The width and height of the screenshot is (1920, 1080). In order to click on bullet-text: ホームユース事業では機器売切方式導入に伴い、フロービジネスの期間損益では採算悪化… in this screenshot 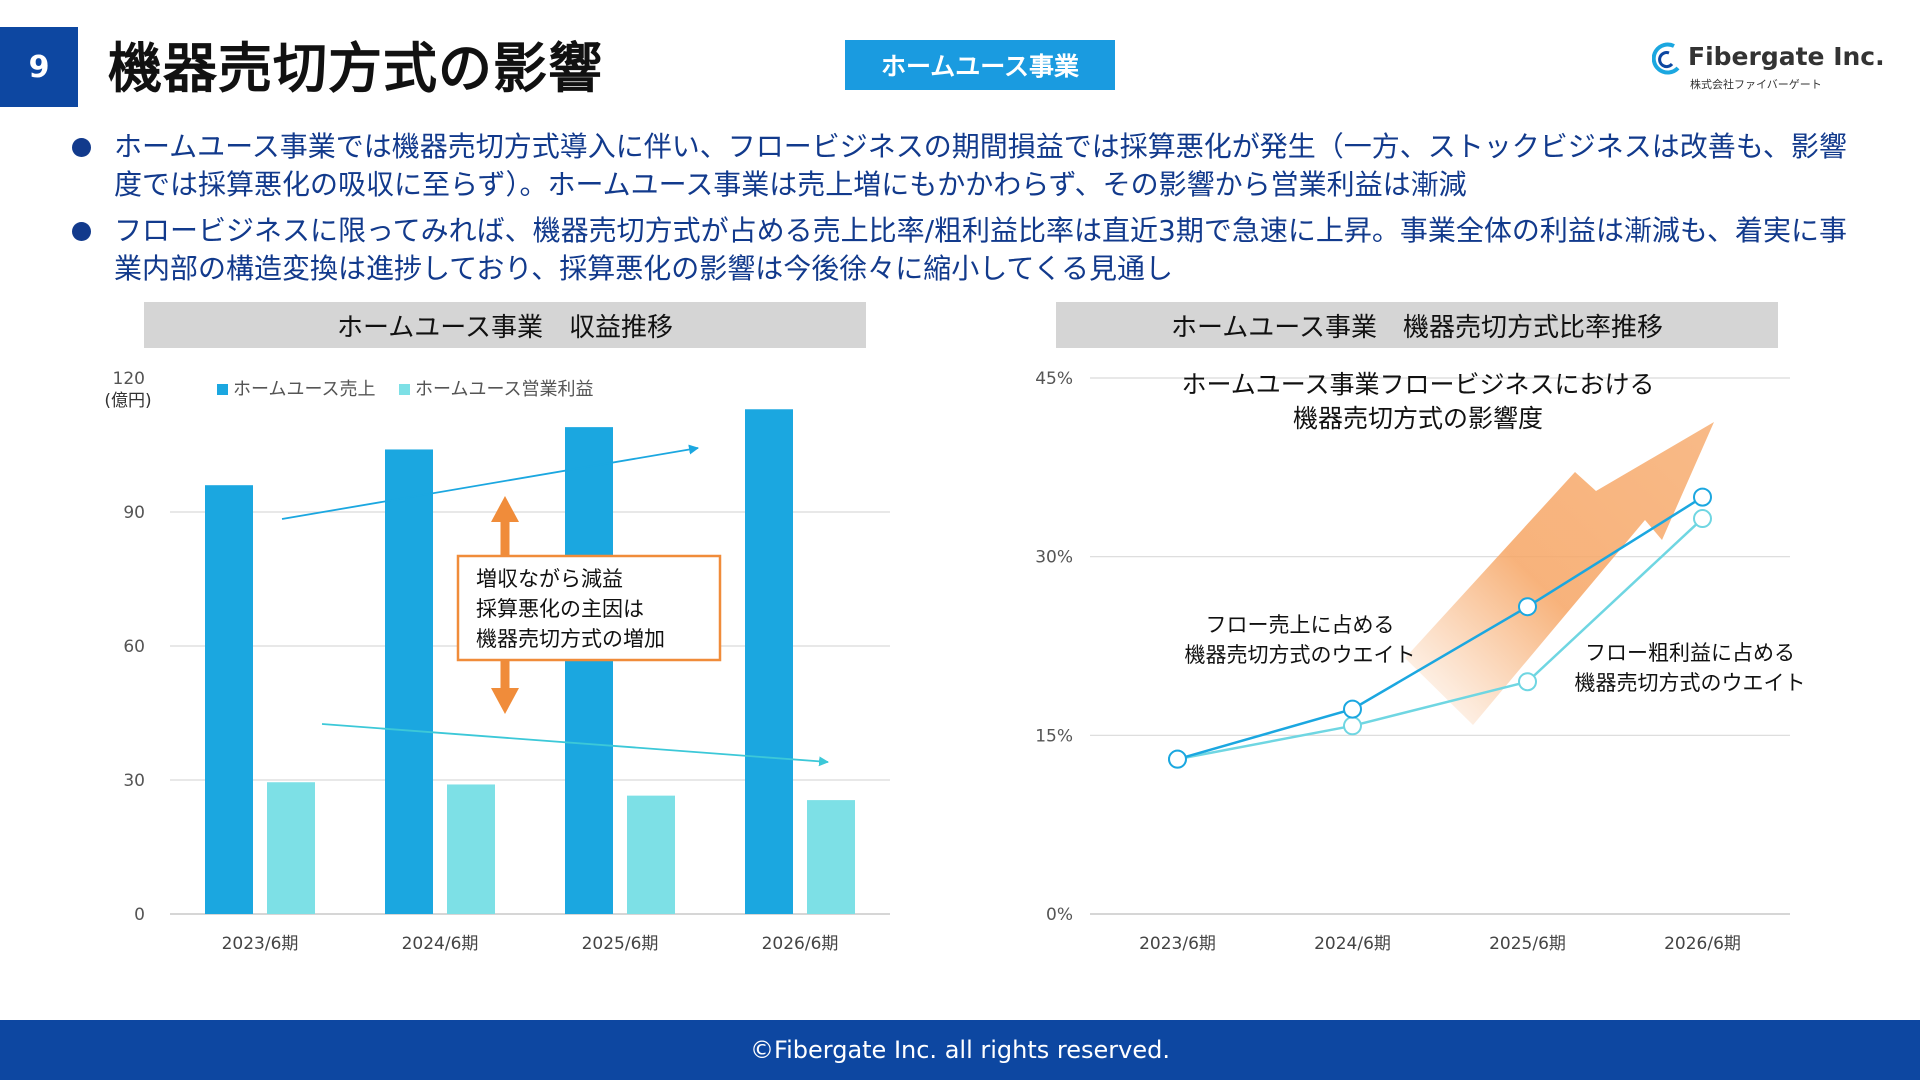, I will do `click(980, 165)`.